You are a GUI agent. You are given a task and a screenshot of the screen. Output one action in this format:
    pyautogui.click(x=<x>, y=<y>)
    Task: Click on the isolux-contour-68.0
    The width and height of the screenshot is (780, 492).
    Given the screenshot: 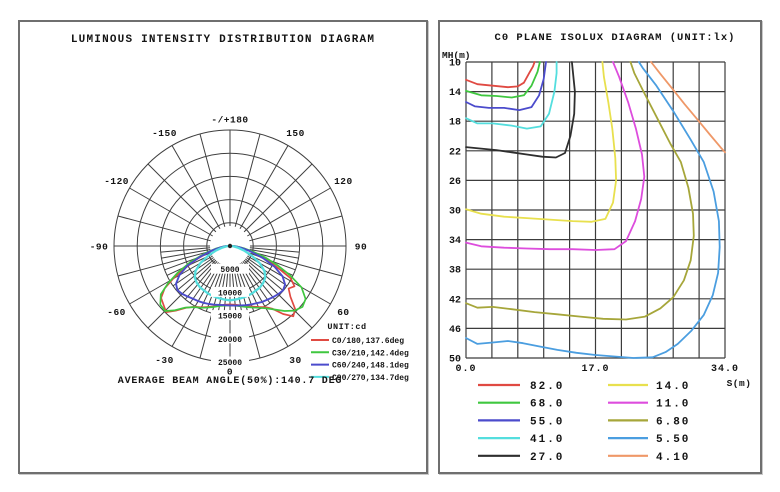 What is the action you would take?
    pyautogui.click(x=503, y=80)
    